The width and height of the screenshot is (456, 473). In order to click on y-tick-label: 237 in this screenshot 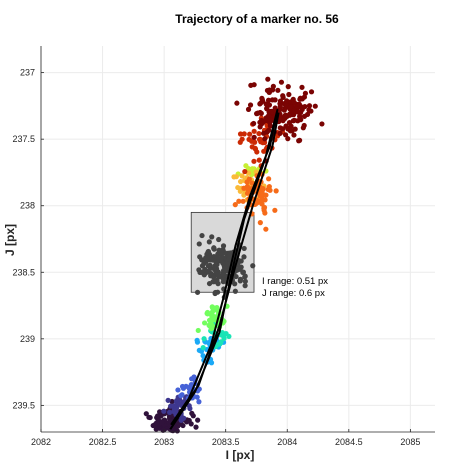, I will do `click(27, 73)`.